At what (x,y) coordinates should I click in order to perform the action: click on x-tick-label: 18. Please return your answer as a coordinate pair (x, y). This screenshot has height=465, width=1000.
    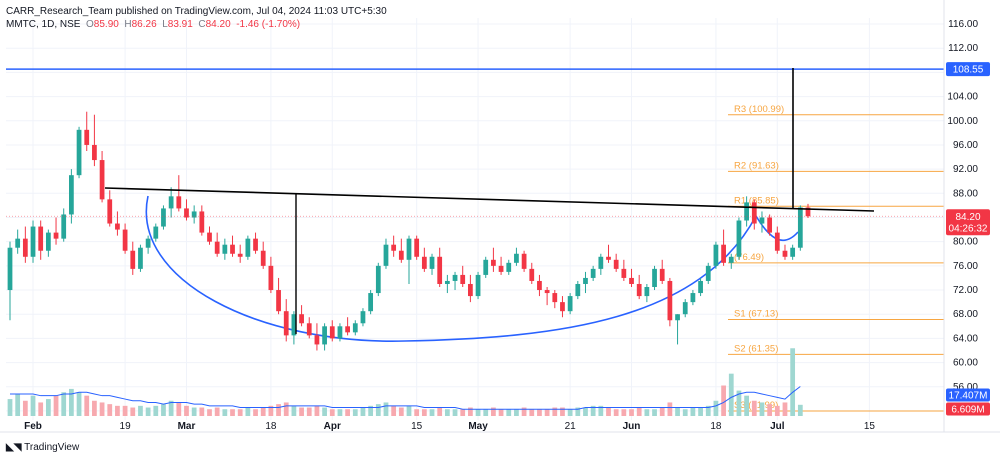
    Looking at the image, I should click on (716, 426).